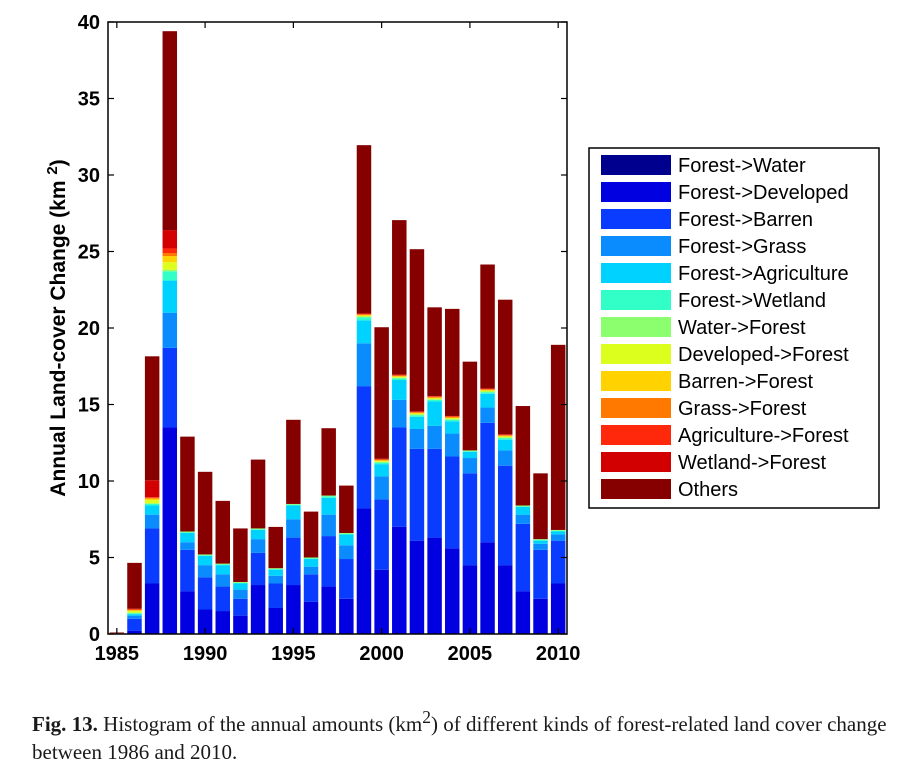 The image size is (922, 767). Describe the element at coordinates (742, 409) in the screenshot. I see `legend-label: Grass->Forest` at that location.